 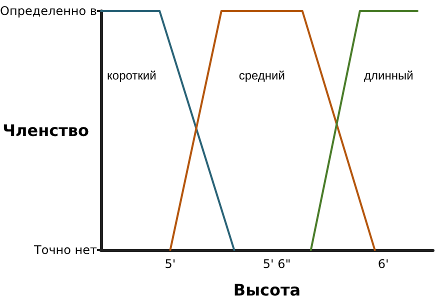 I want to click on series-label: длинный, so click(x=389, y=75).